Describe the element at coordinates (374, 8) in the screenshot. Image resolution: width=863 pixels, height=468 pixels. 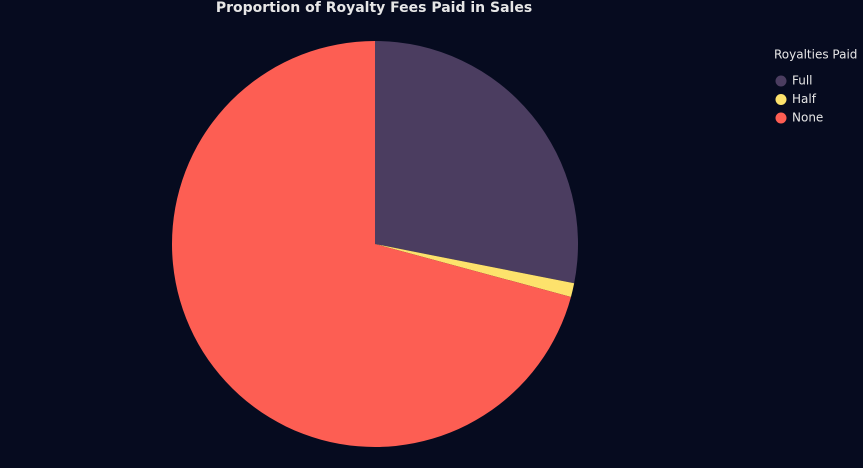
I see `chart-title: Proportion of Royalty Fees Paid in Sales` at that location.